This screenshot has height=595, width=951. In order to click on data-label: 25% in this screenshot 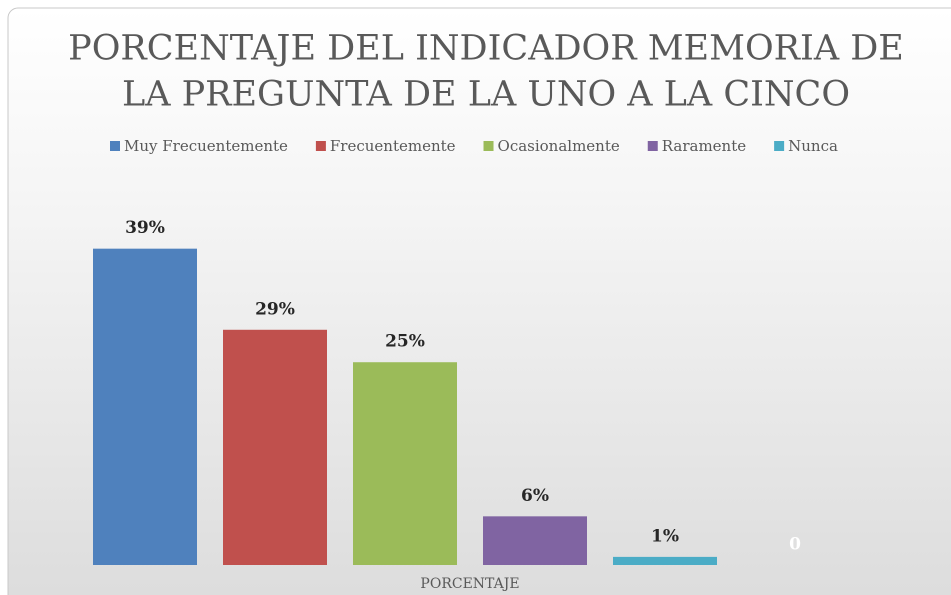, I will do `click(405, 342)`.